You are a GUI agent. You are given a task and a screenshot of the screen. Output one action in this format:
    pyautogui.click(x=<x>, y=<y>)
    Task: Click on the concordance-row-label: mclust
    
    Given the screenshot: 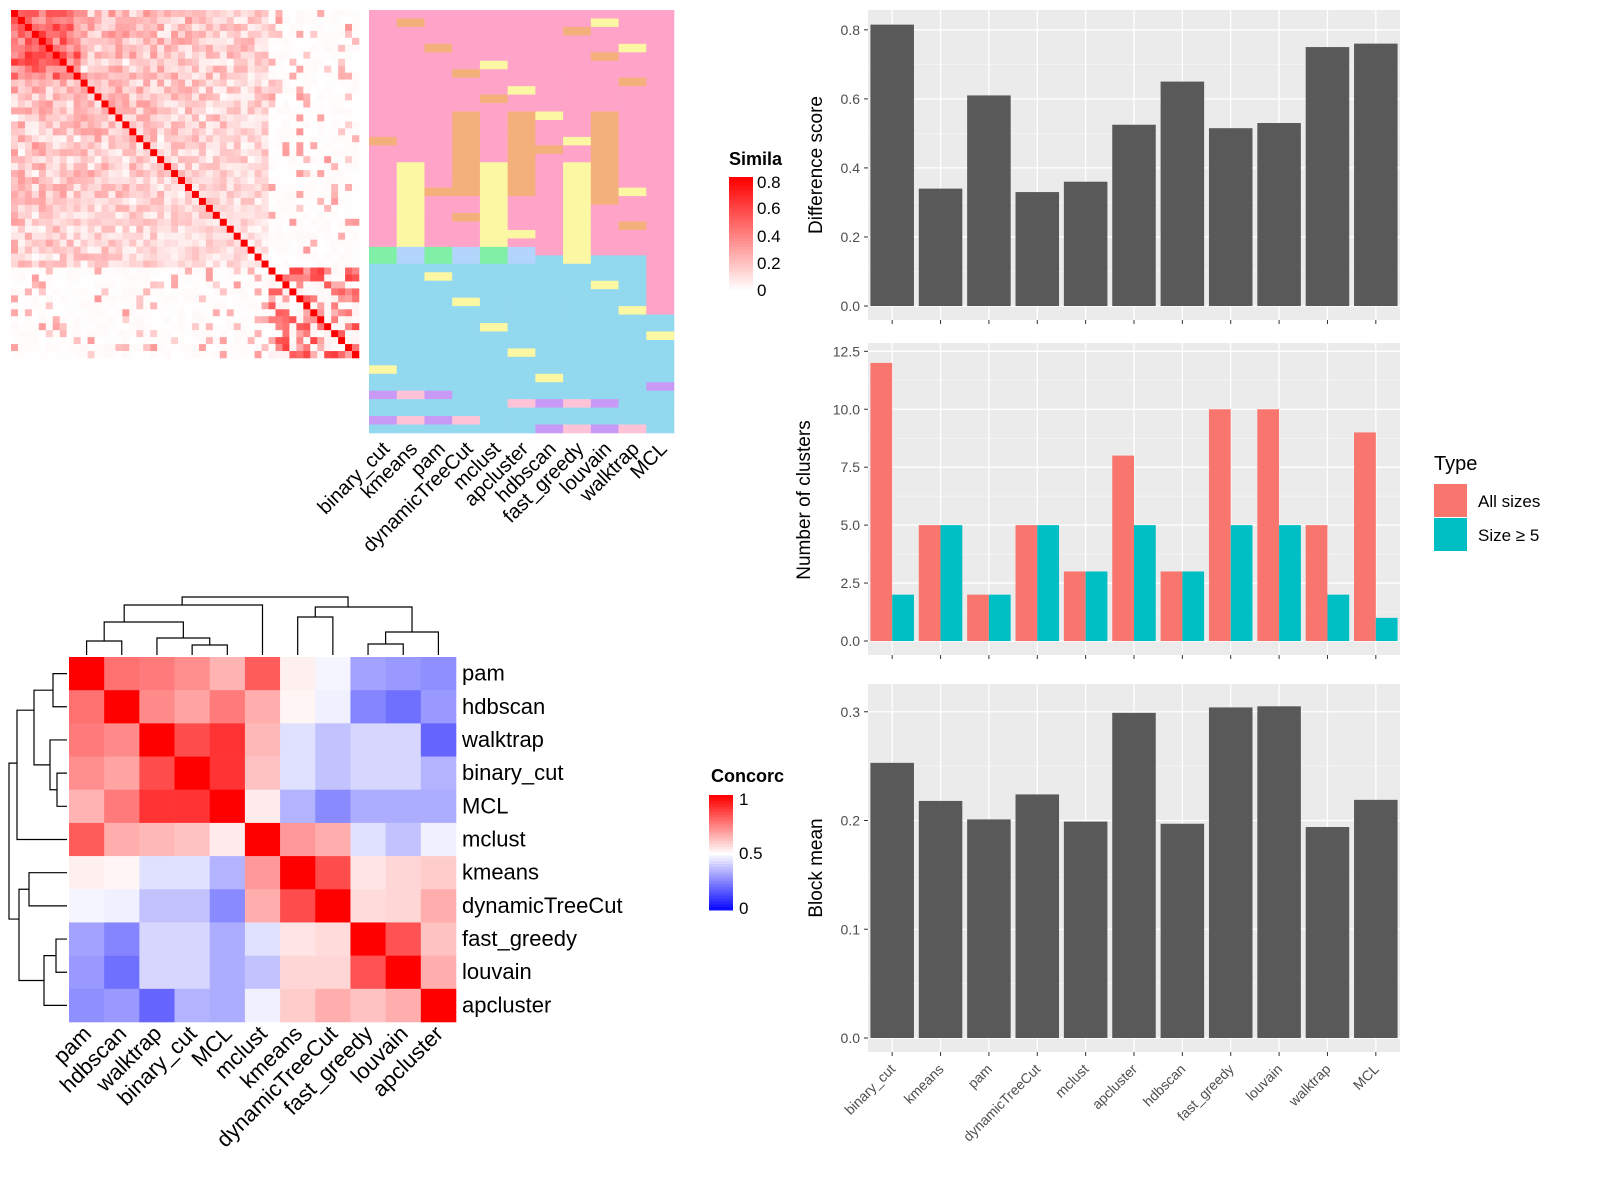 What is the action you would take?
    pyautogui.click(x=494, y=839)
    